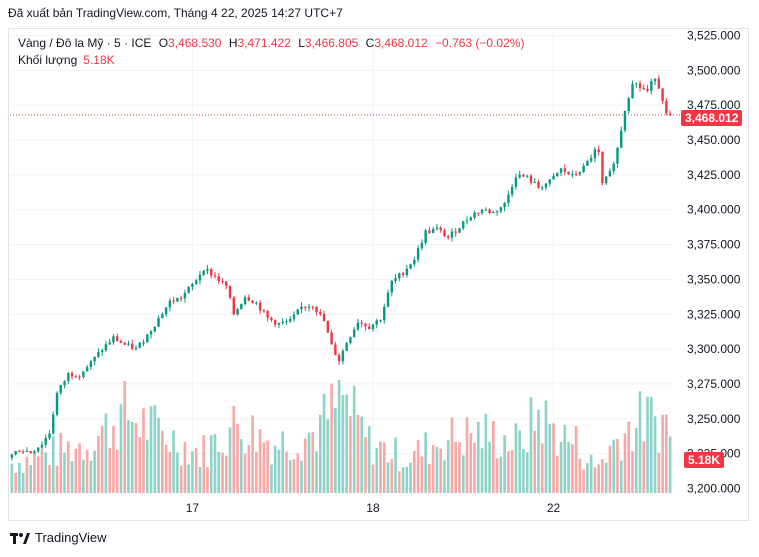  Describe the element at coordinates (370, 43) in the screenshot. I see `close-label: C` at that location.